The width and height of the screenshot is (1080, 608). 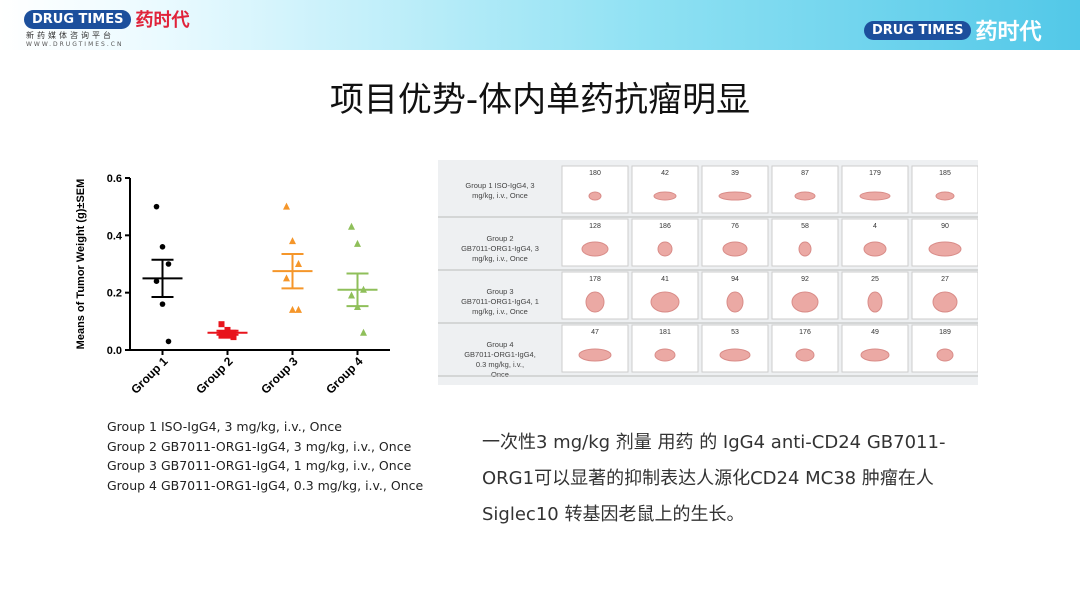 What do you see at coordinates (805, 173) in the screenshot?
I see `specimen-id: 87` at bounding box center [805, 173].